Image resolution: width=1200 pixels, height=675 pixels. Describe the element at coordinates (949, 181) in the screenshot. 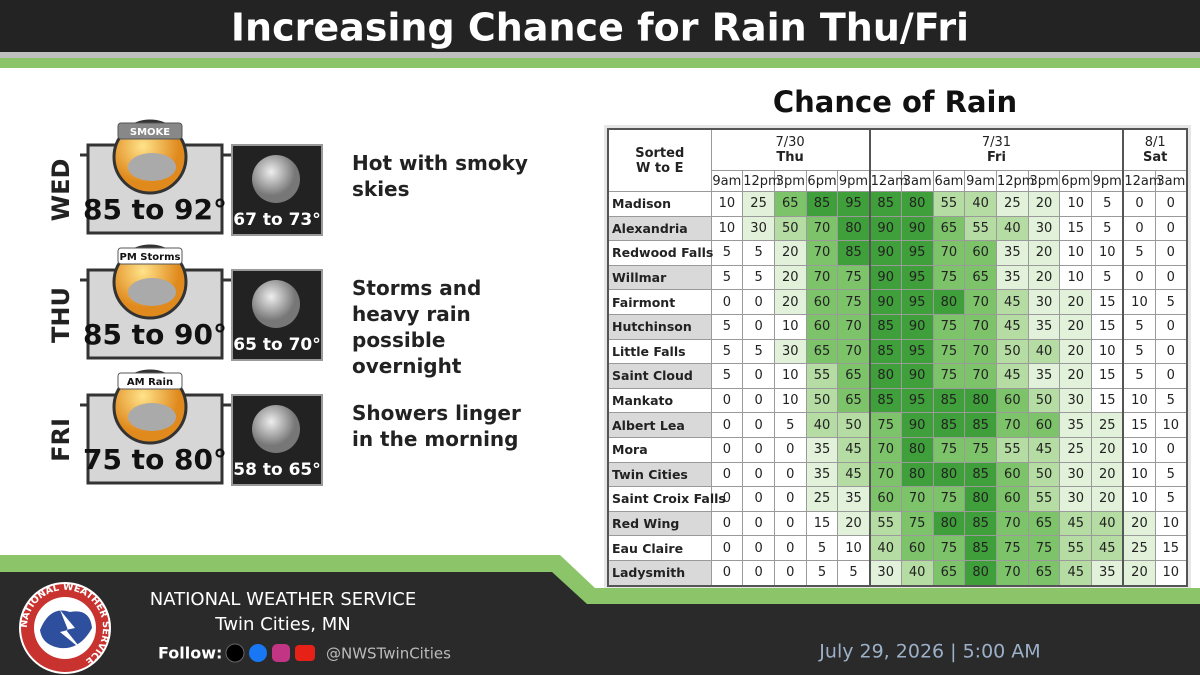

I see `time-header: 6am` at that location.